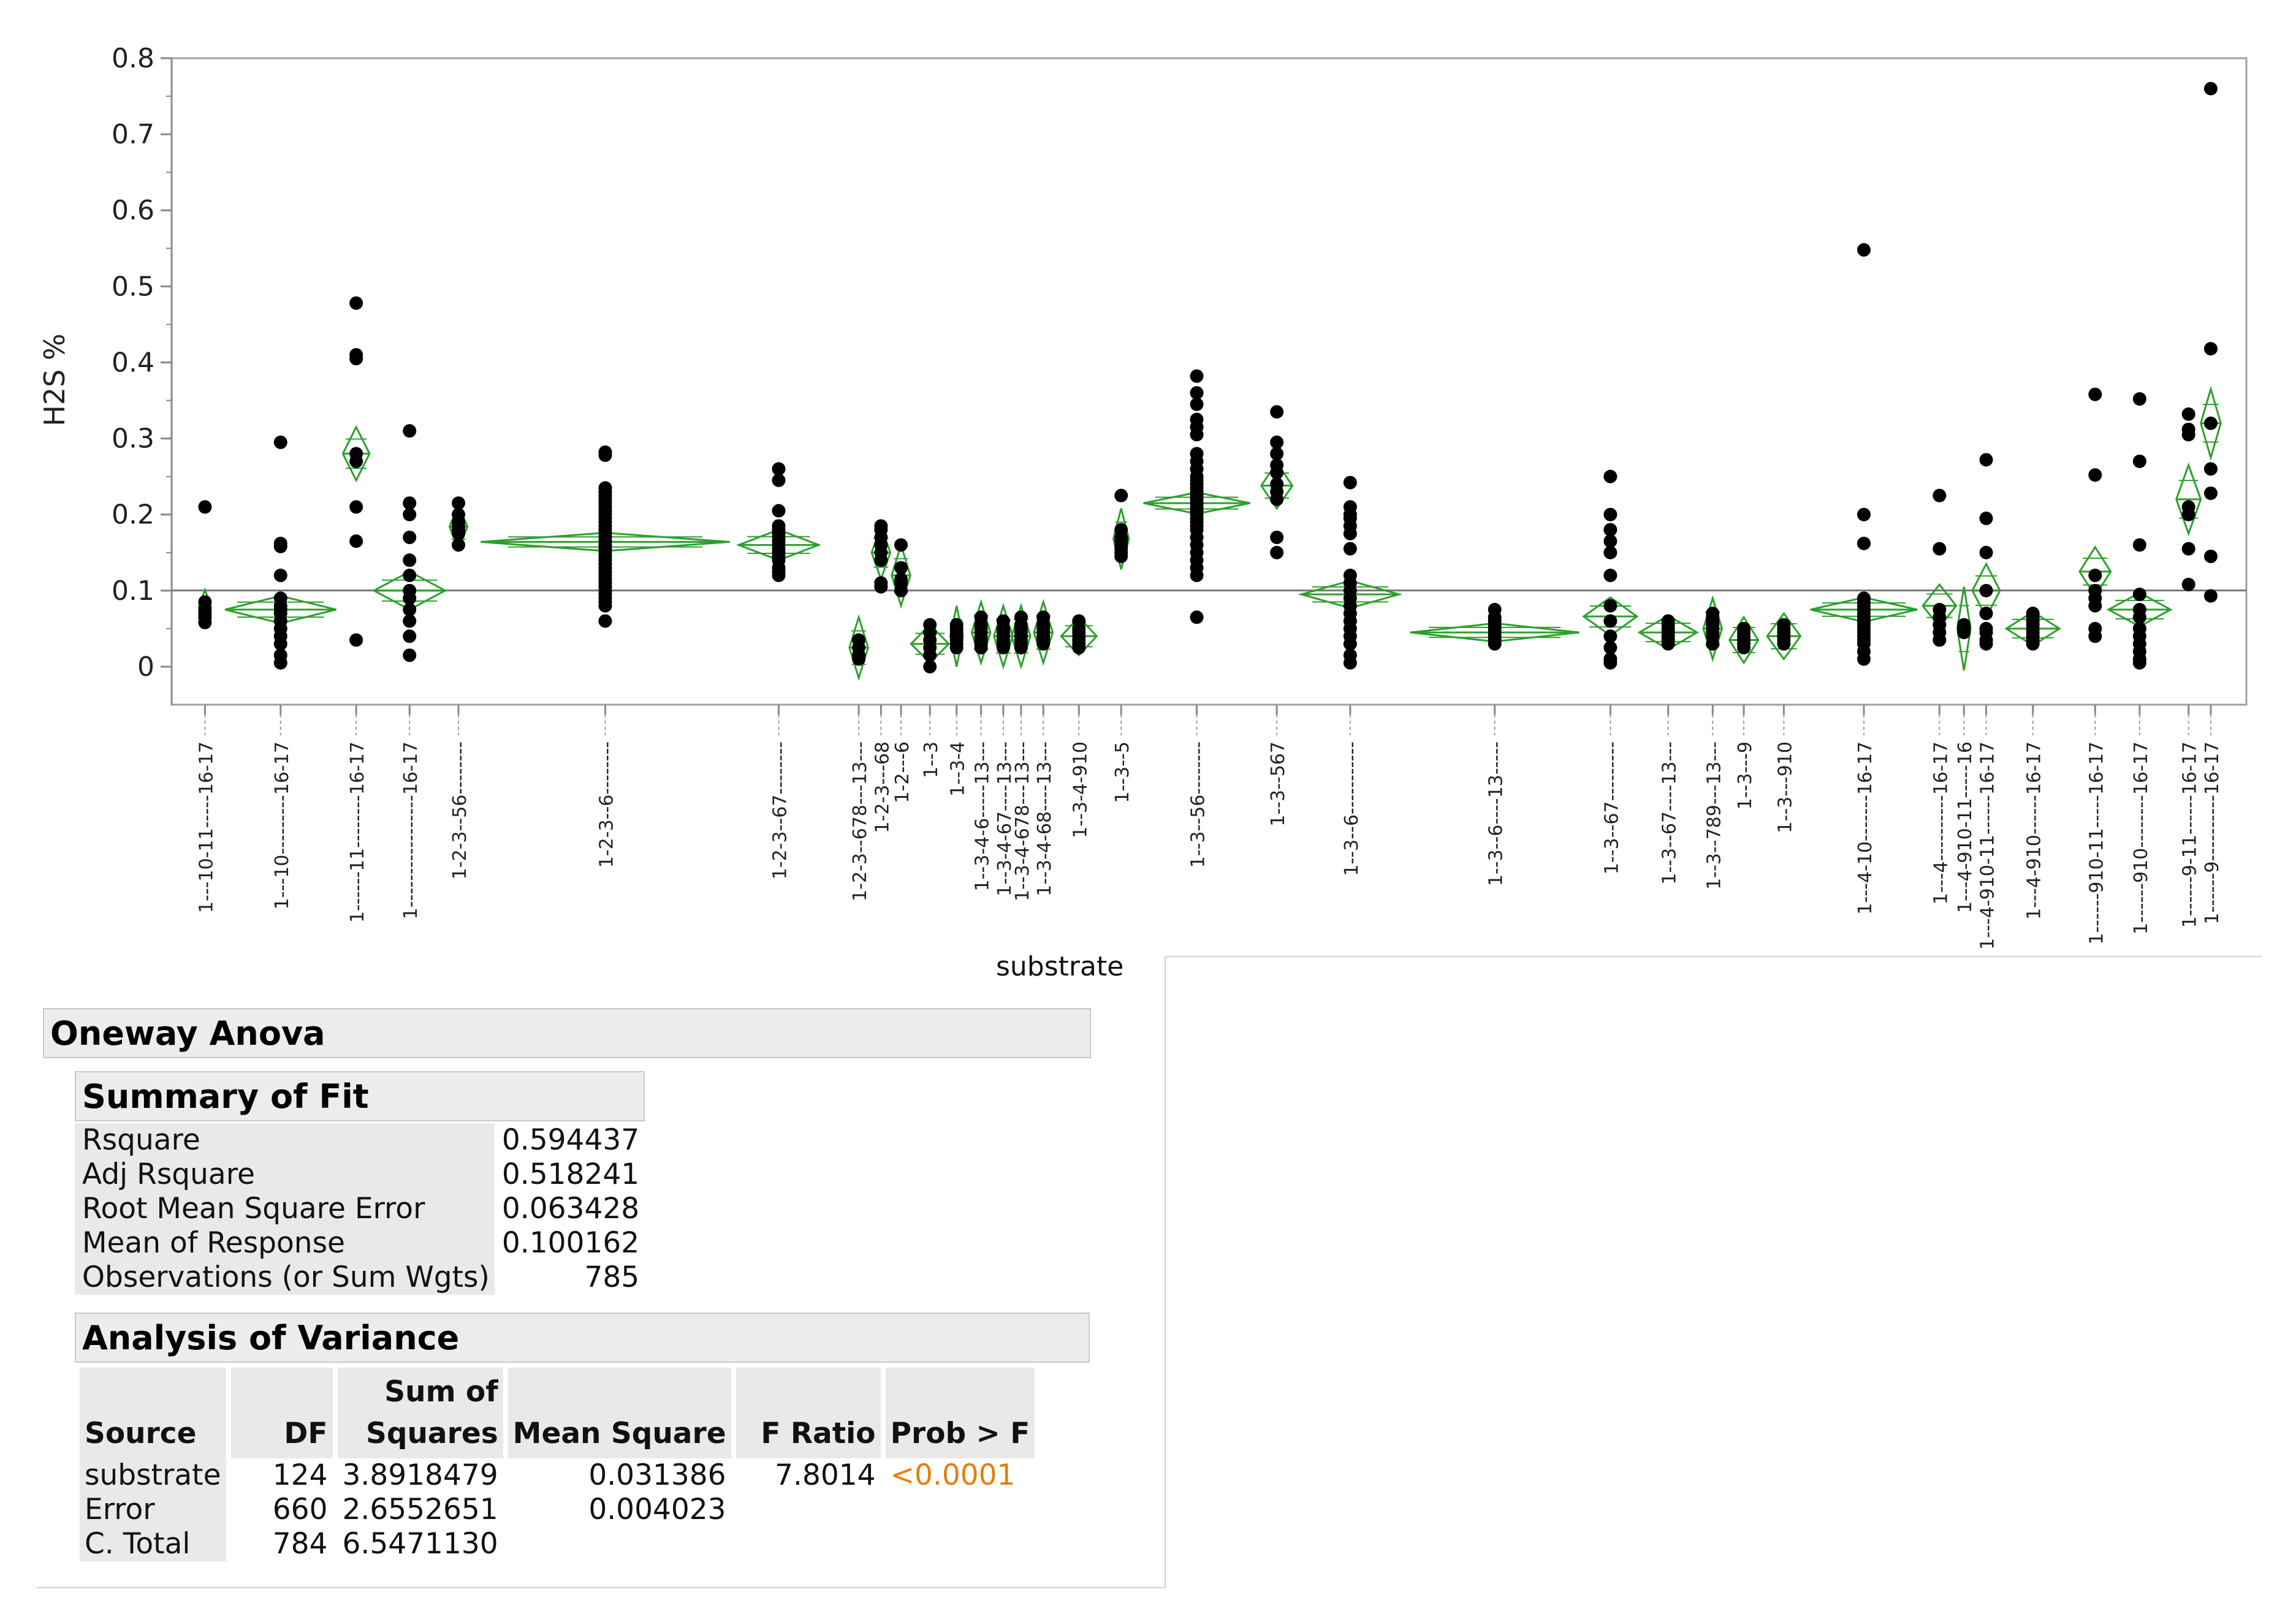 The image size is (2296, 1614). What do you see at coordinates (808, 1510) in the screenshot?
I see `anova-f` at bounding box center [808, 1510].